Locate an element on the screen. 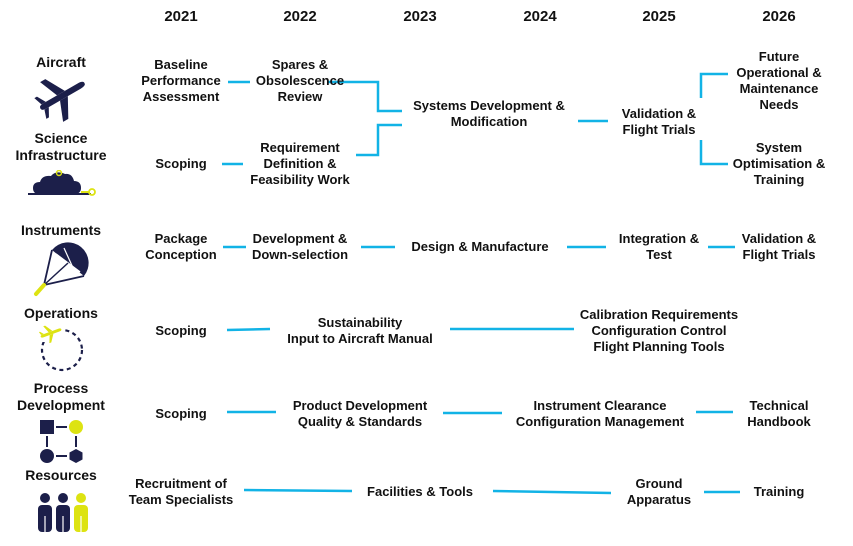 This screenshot has height=546, width=853. airplane-circle-icon is located at coordinates (61, 348).